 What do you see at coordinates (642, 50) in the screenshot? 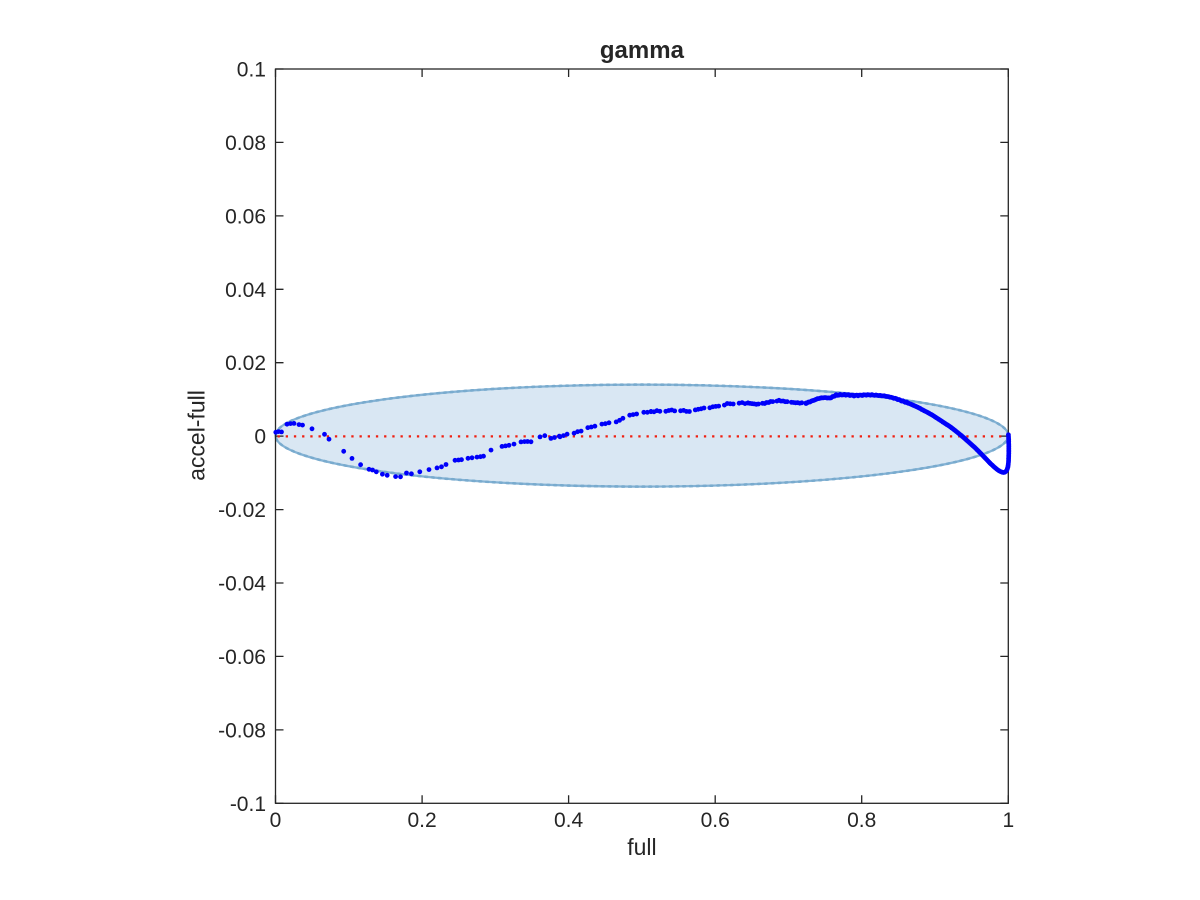
I see `svg-text: gamma` at bounding box center [642, 50].